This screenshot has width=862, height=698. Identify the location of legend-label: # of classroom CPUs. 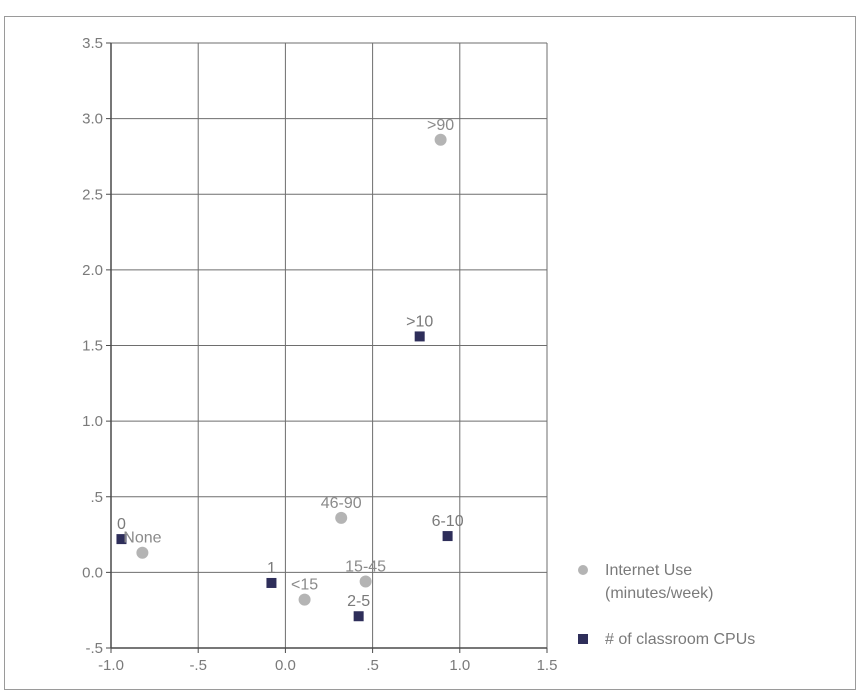
(680, 639).